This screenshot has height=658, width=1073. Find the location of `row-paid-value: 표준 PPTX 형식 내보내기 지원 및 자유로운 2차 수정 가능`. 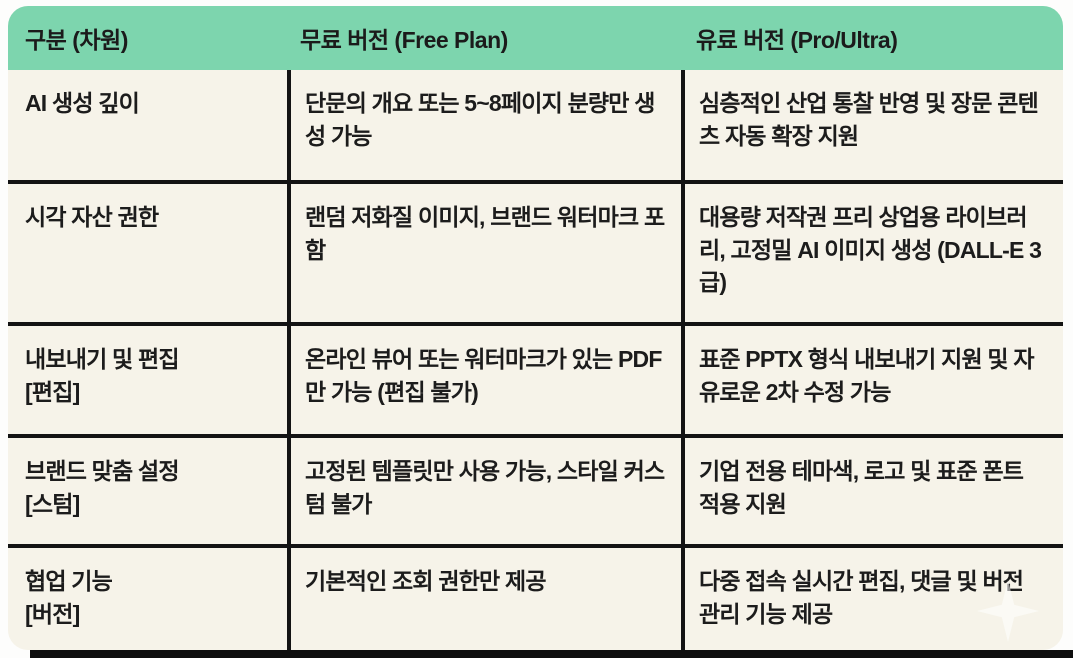

row-paid-value: 표준 PPTX 형식 내보내기 지원 및 자유로운 2차 수정 가능 is located at coordinates (872, 380).